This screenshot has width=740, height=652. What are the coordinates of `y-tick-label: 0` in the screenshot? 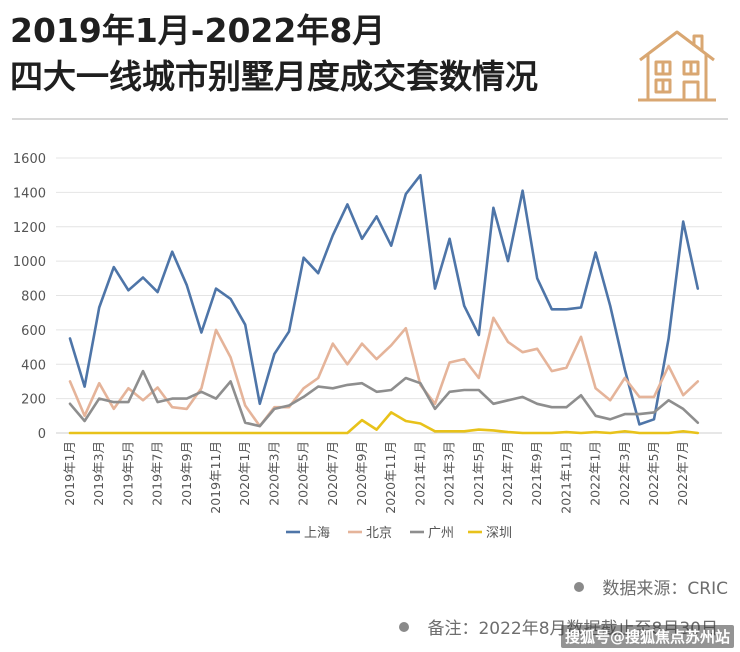 It's located at (42, 434).